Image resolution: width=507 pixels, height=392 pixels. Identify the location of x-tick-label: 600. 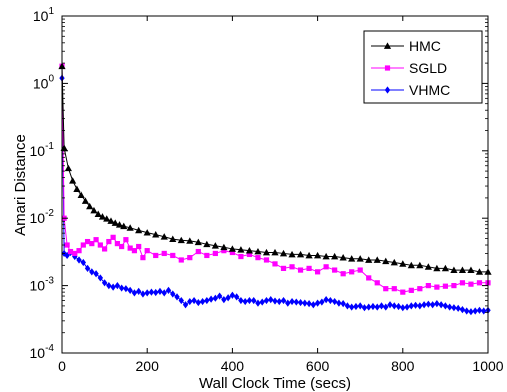
(318, 366).